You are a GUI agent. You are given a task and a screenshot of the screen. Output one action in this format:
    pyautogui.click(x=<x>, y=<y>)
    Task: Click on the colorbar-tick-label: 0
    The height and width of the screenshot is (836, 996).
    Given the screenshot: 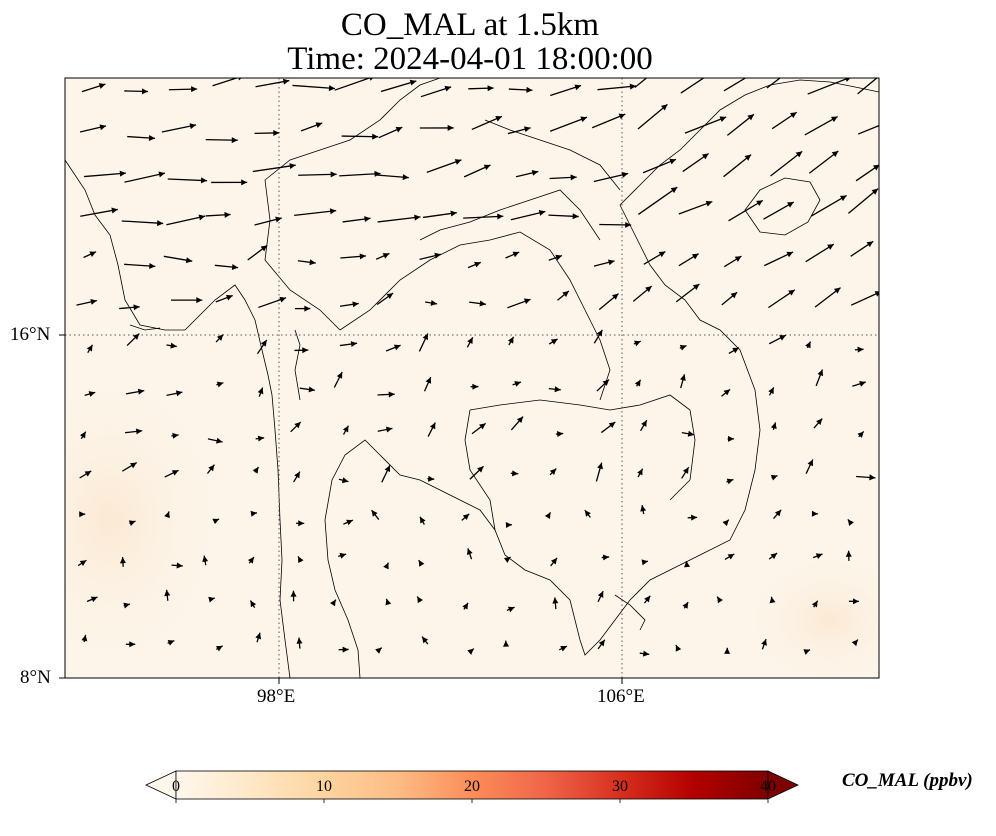 What is the action you would take?
    pyautogui.click(x=176, y=786)
    